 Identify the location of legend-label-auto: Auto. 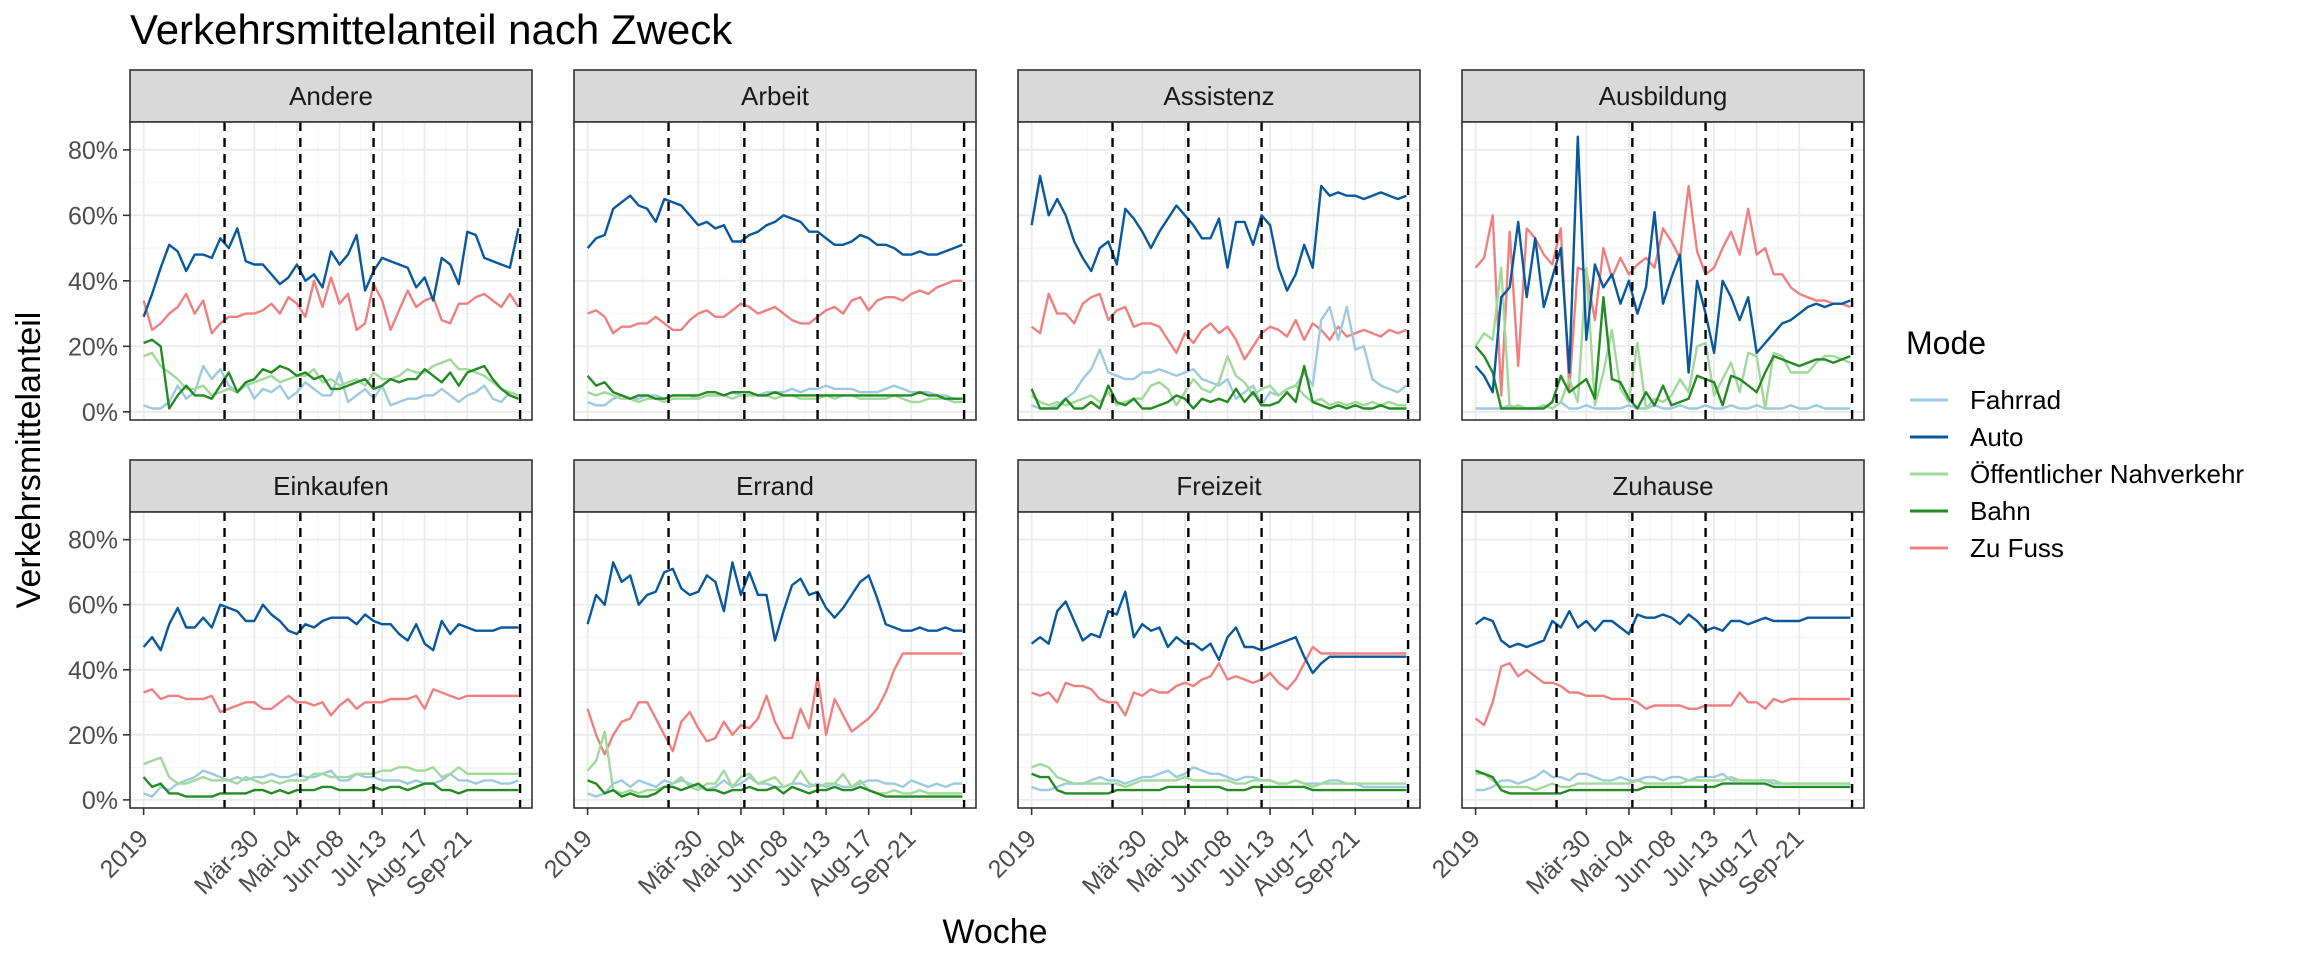
(1997, 437).